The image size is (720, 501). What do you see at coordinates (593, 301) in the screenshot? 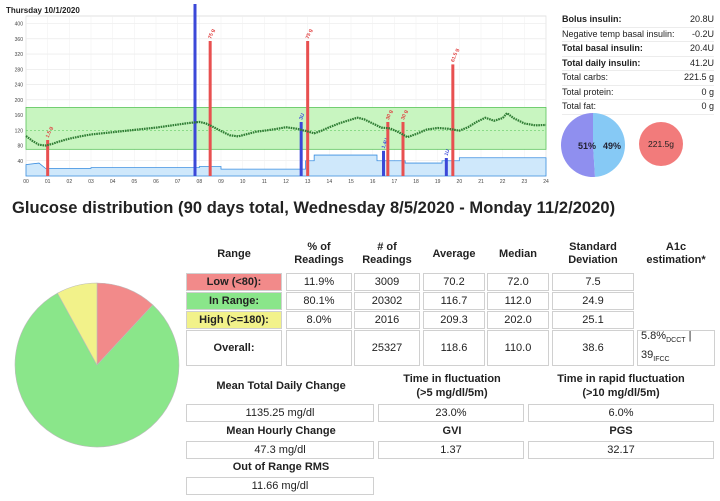
I see `sd-in-range: 24.9` at bounding box center [593, 301].